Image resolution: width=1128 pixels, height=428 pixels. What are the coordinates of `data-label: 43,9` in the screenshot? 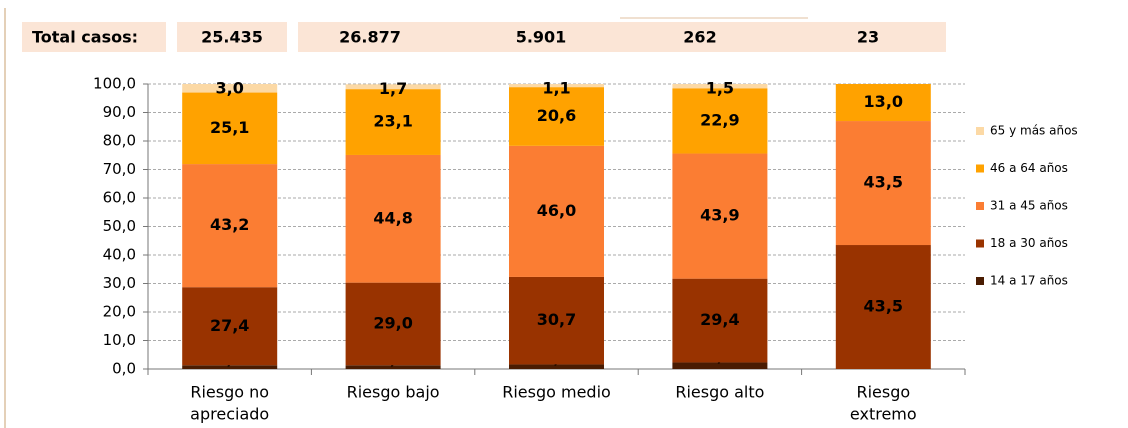 It's located at (719, 215).